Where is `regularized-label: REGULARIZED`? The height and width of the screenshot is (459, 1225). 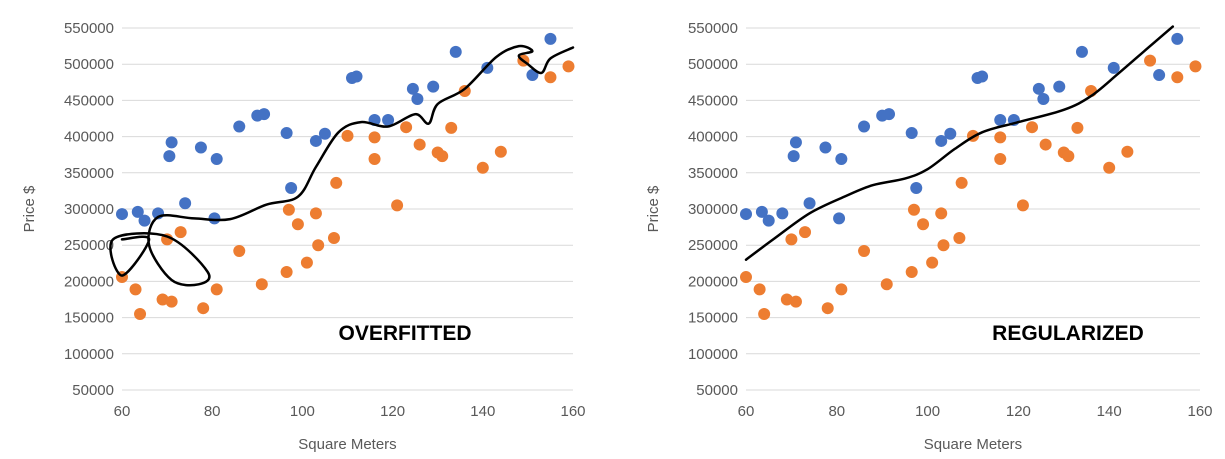 regularized-label: REGULARIZED is located at coordinates (1068, 333).